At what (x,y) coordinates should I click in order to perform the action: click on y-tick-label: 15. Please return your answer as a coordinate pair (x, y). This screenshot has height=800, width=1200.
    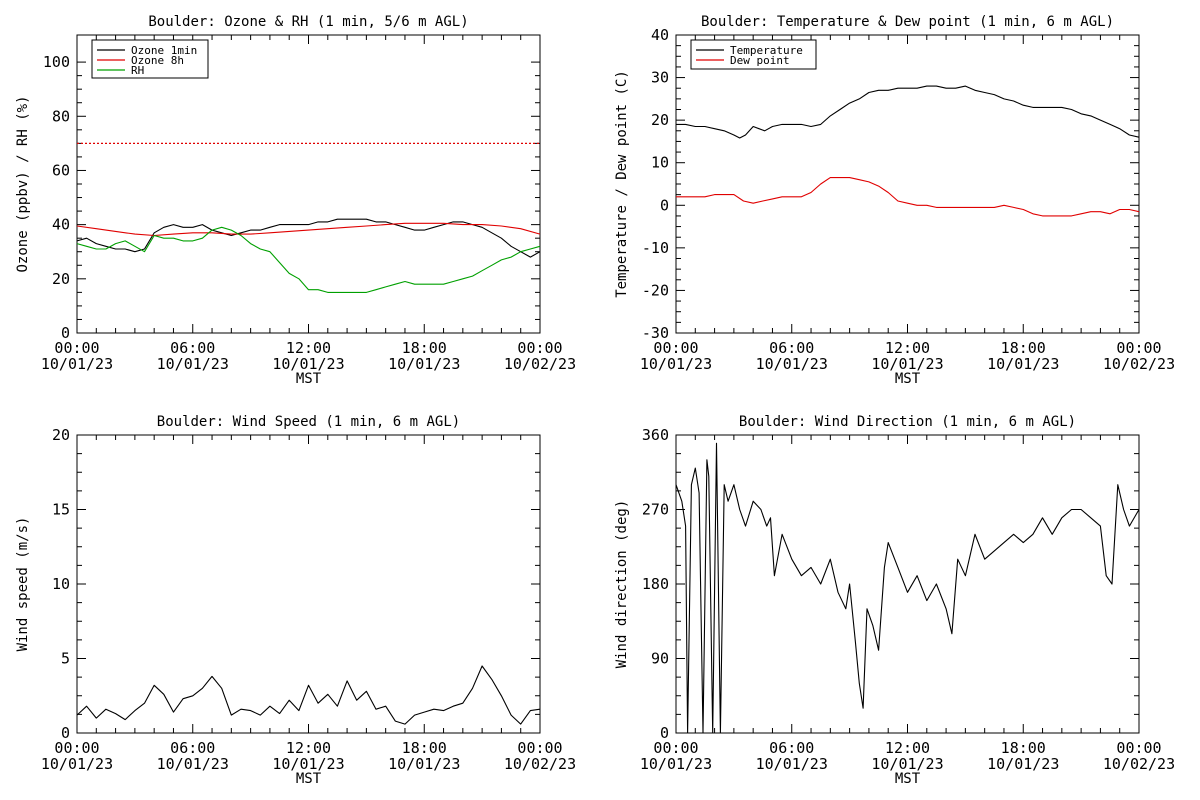
    Looking at the image, I should click on (61, 510).